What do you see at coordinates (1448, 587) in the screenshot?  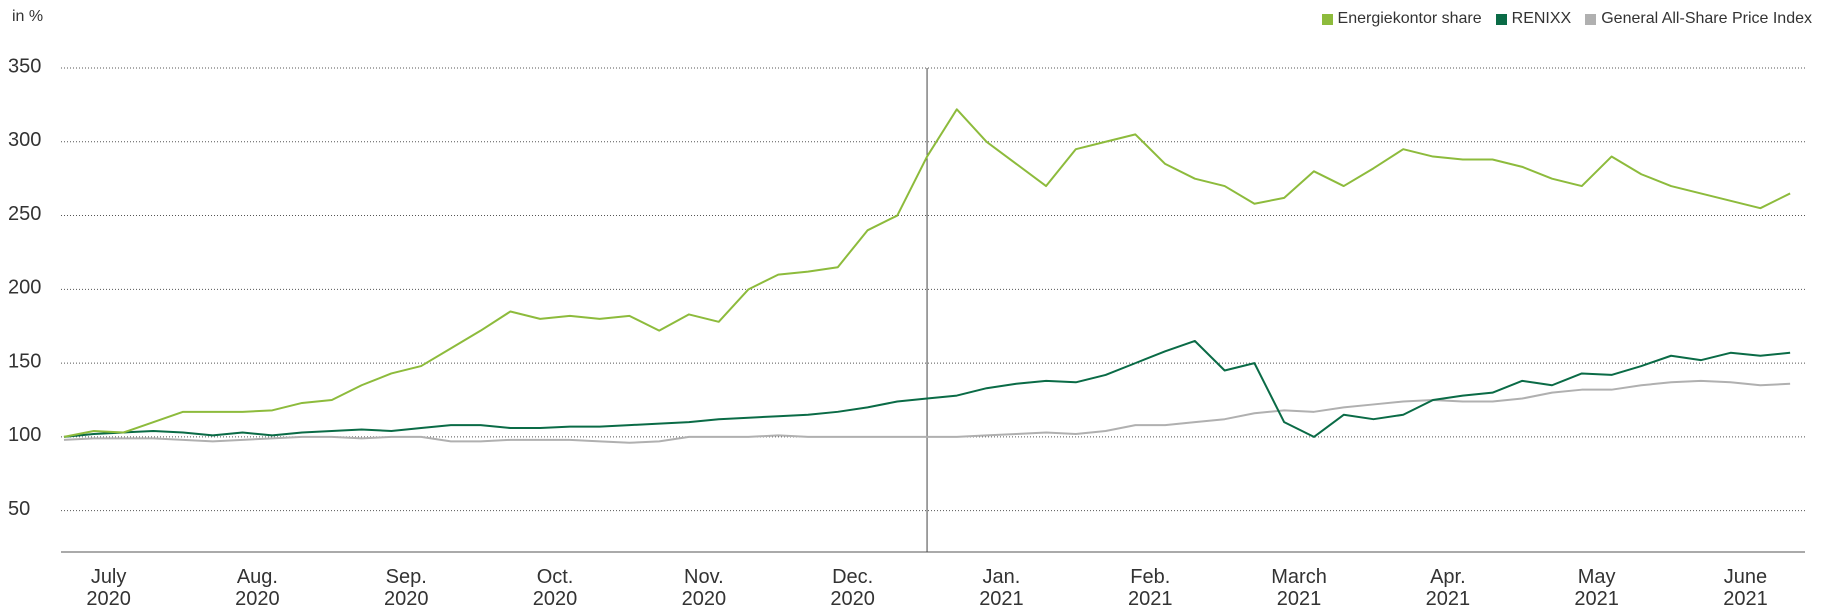 I see `x-tick-label: Apr. 2021` at bounding box center [1448, 587].